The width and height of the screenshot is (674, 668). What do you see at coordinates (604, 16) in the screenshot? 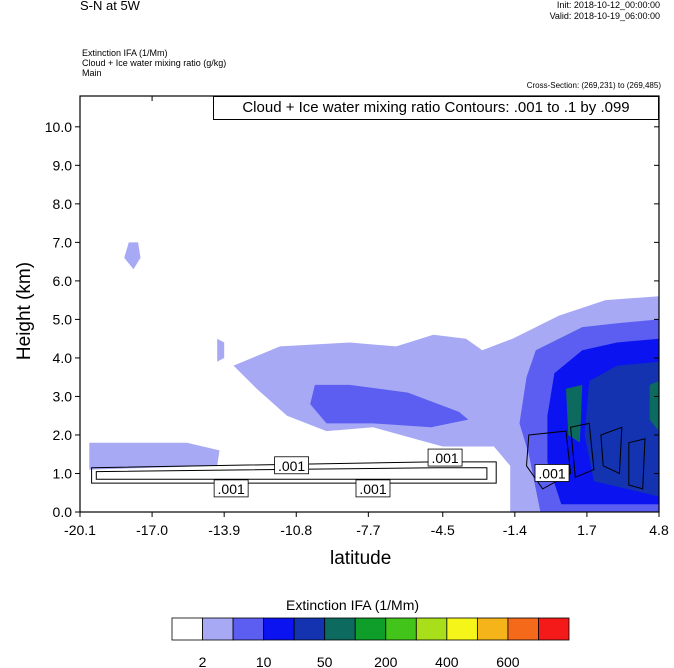
I see `valid-time: Valid: 2018-10-19_06:00:00` at bounding box center [604, 16].